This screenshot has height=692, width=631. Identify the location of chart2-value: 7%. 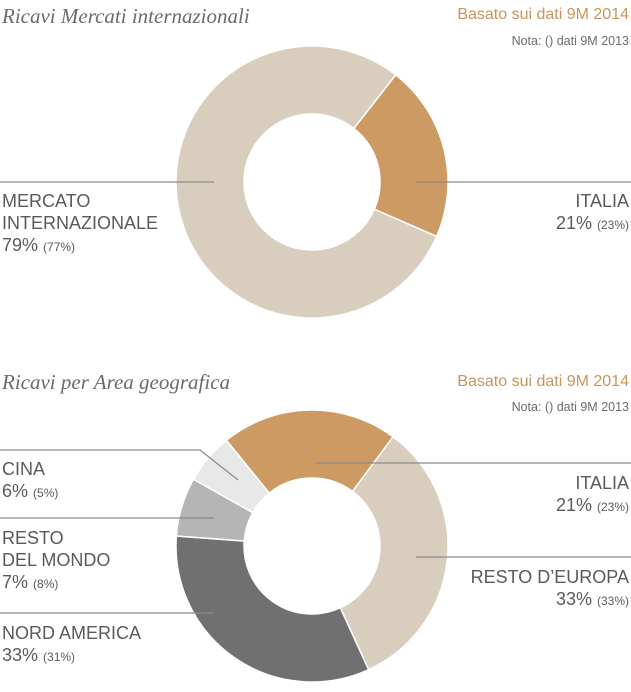
(15, 582).